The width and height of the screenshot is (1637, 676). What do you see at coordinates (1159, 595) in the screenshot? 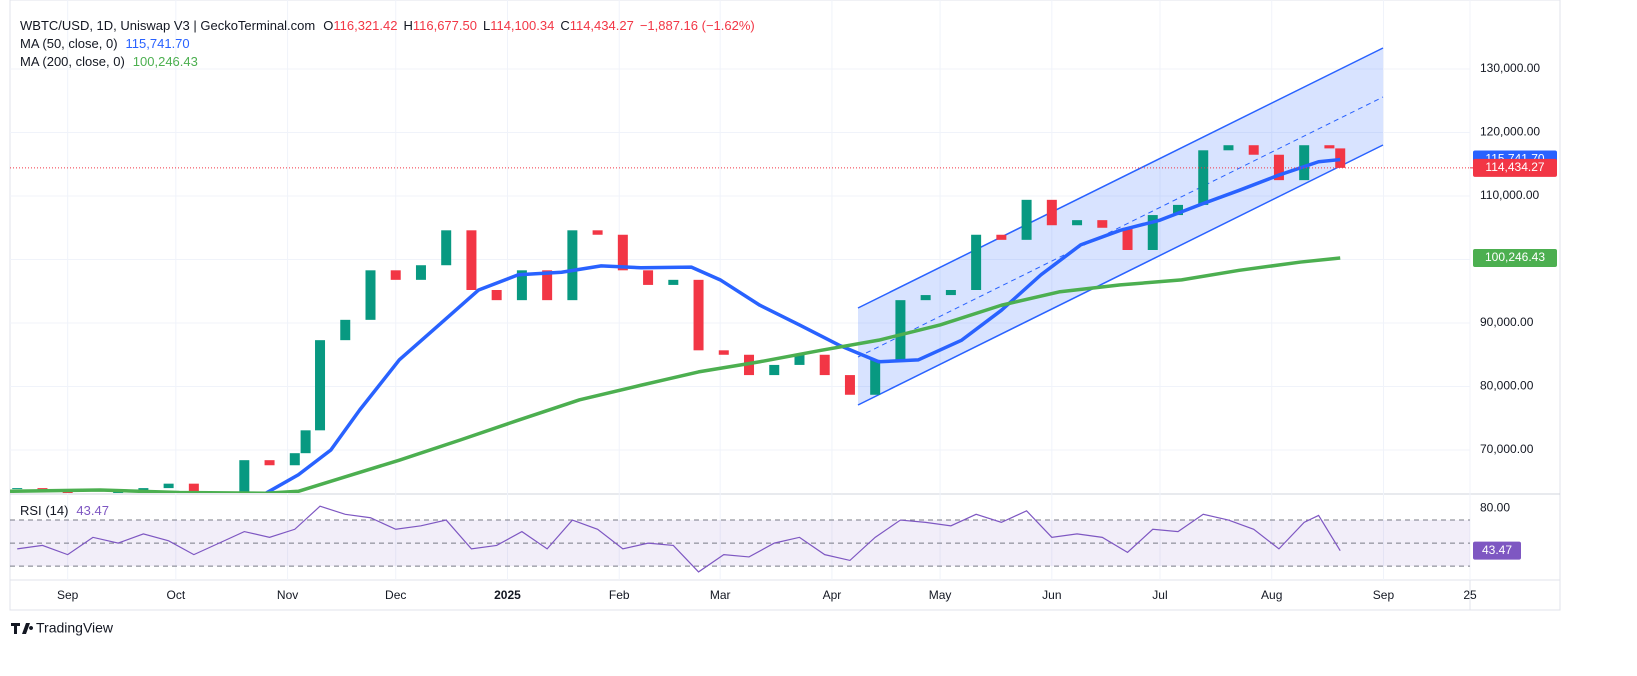
I see `x-tick-label: Jul` at bounding box center [1159, 595].